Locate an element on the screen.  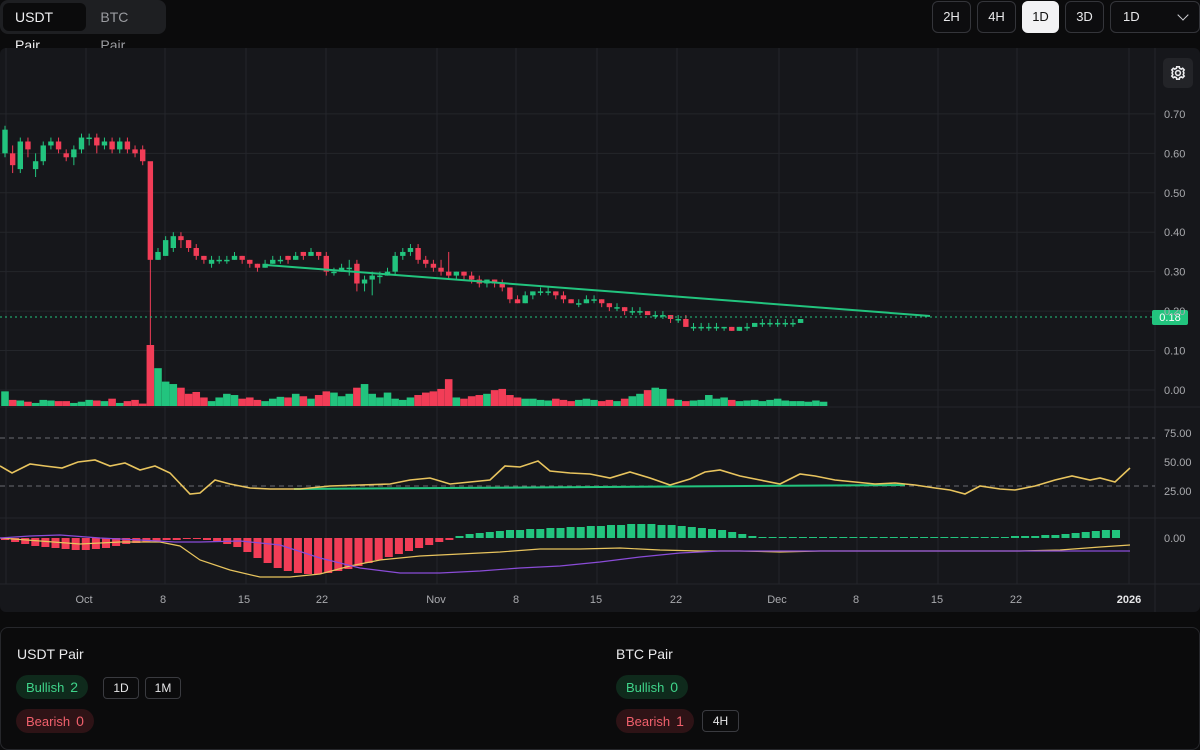
timeframe-select: 1D is located at coordinates (1155, 17).